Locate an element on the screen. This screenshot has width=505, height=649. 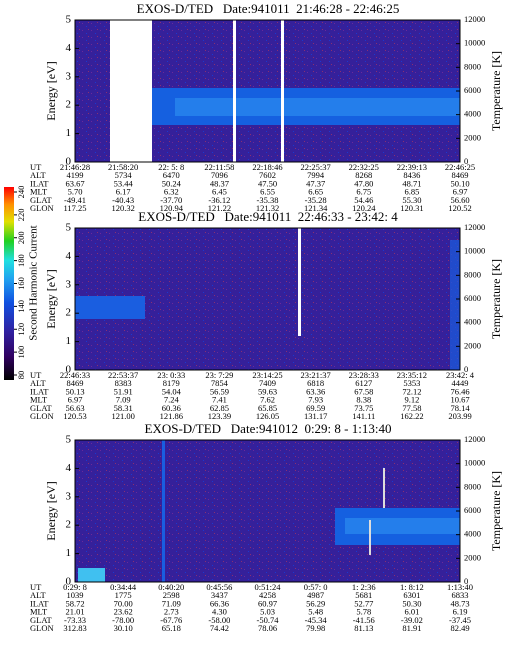
table-cell: 7994 is located at coordinates (316, 175).